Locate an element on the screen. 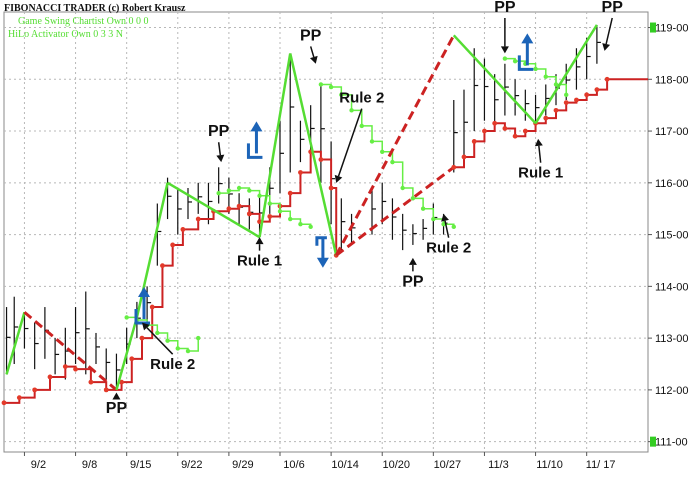 This screenshot has height=479, width=700. swing-dashed-segment is located at coordinates (70, 351).